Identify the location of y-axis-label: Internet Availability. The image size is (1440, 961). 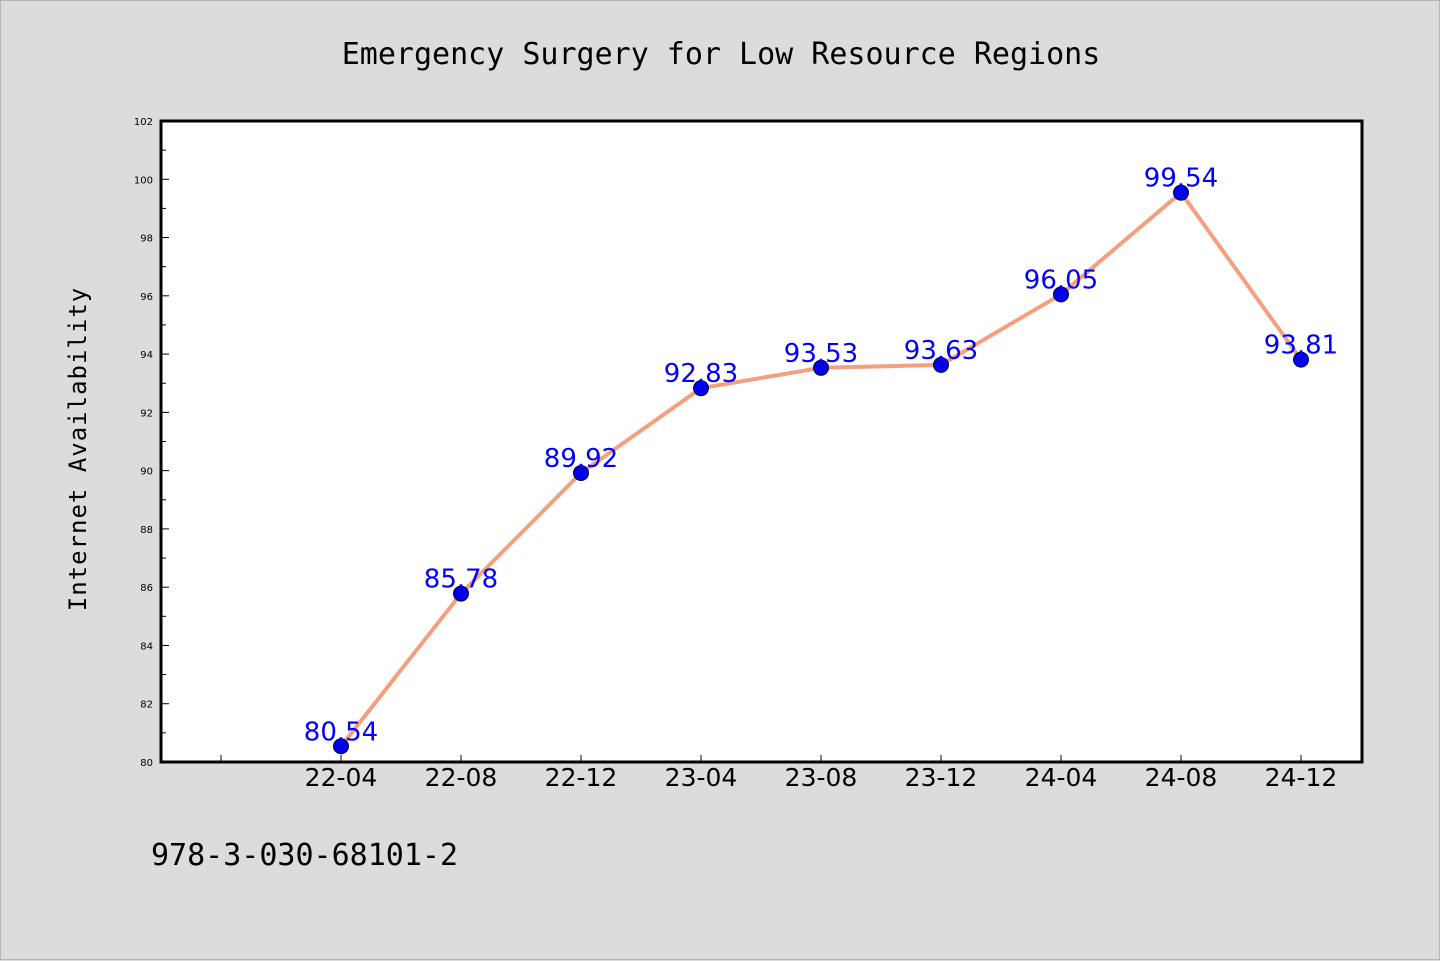
(78, 449).